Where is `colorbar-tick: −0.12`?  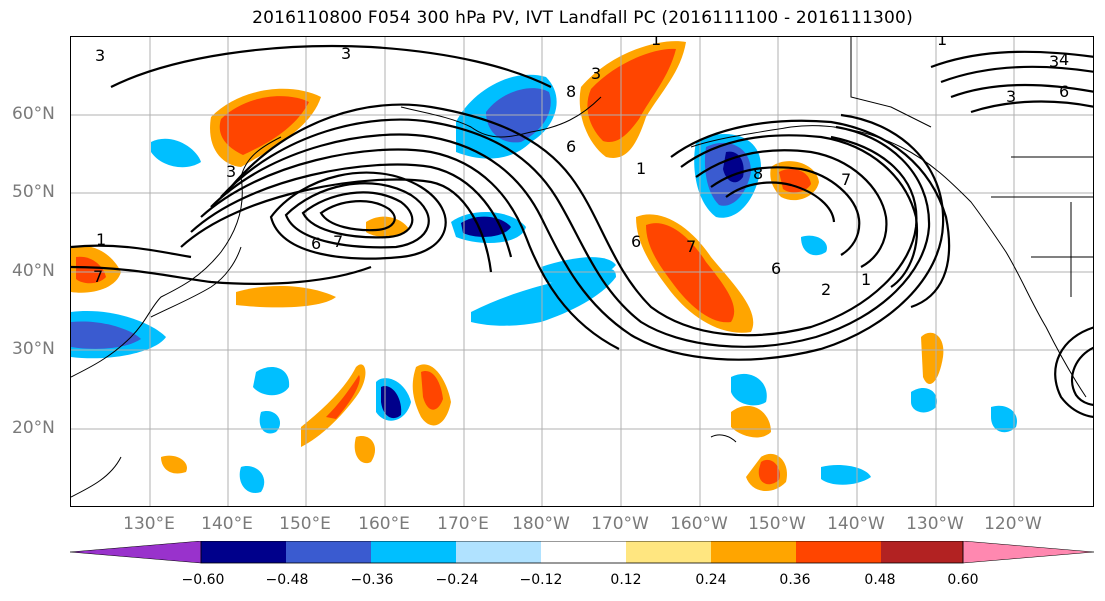
colorbar-tick: −0.12 is located at coordinates (541, 580).